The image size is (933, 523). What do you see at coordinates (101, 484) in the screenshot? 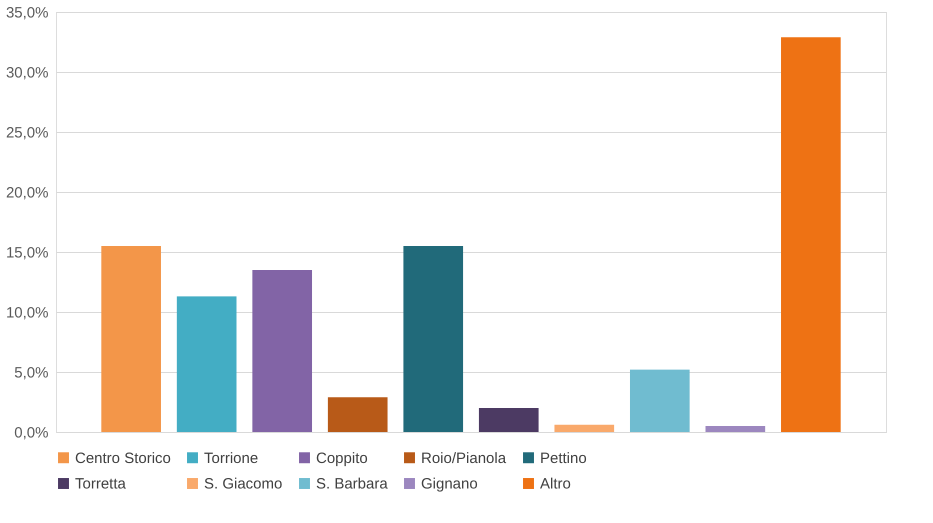
I see `legend-label: Torretta` at bounding box center [101, 484].